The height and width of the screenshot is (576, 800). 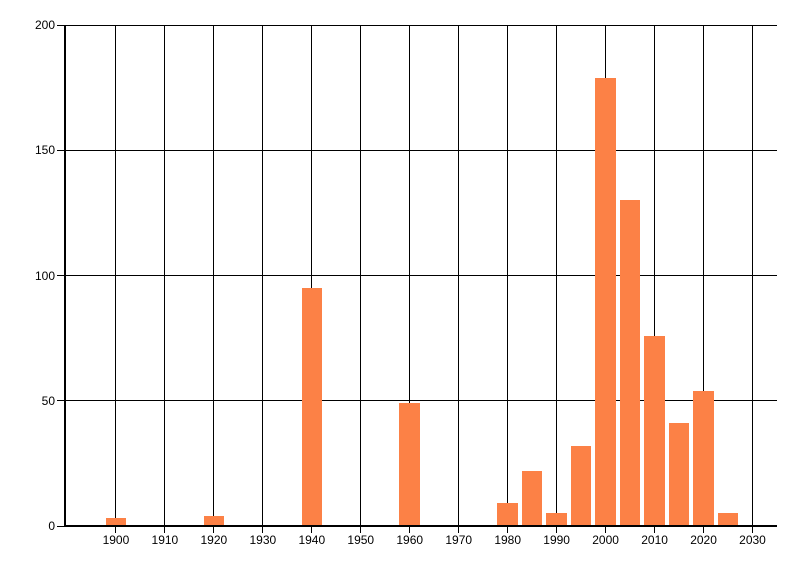 I want to click on bar-2020, so click(x=703, y=458).